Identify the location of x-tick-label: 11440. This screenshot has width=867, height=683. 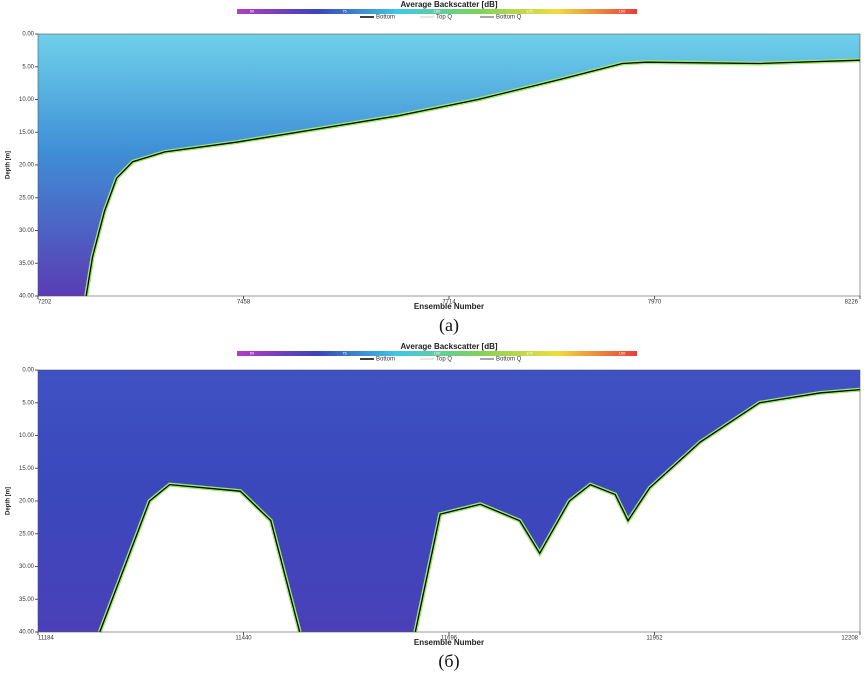
(243, 639).